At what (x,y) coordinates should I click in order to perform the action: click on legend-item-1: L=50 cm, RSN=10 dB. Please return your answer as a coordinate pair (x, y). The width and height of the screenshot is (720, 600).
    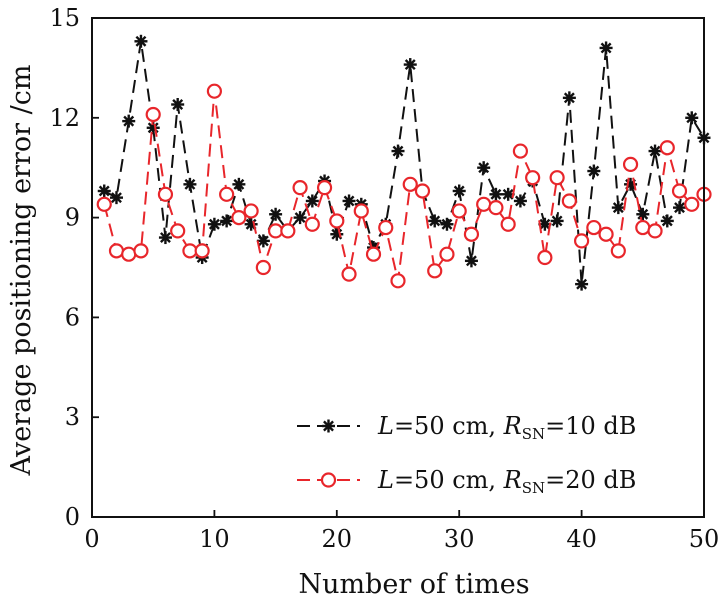
    Looking at the image, I should click on (466, 427).